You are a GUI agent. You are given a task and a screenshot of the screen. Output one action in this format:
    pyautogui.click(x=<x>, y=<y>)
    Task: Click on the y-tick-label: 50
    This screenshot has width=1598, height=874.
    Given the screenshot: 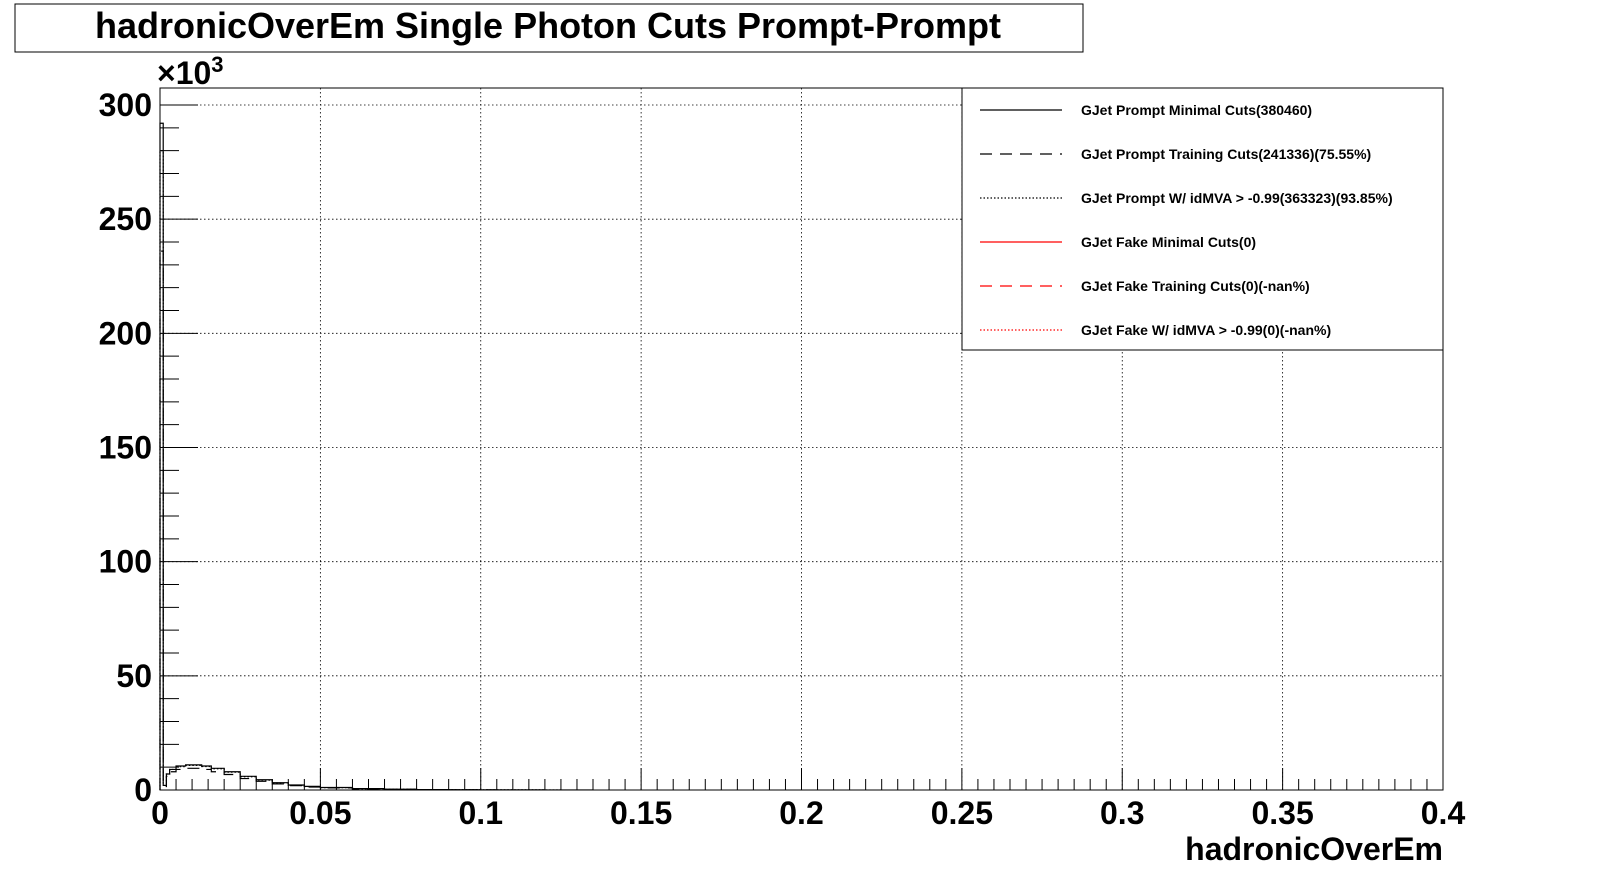 What is the action you would take?
    pyautogui.click(x=134, y=676)
    